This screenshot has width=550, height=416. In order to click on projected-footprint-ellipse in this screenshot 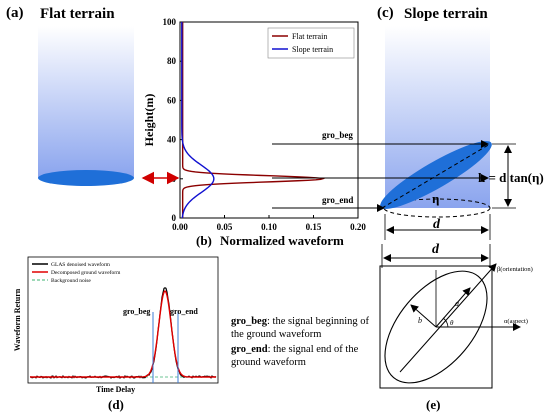, I will do `click(437, 208)`.